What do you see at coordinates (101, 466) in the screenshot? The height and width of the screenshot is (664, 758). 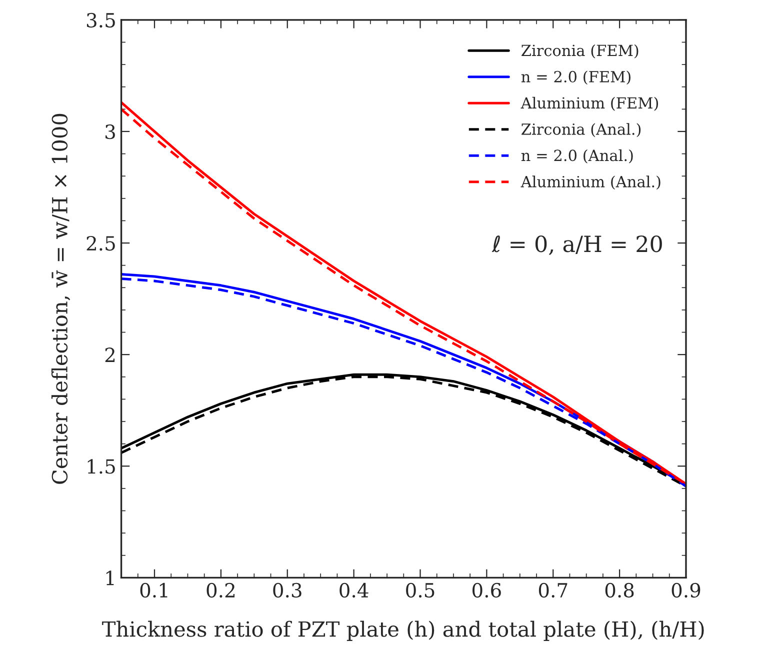 I see `y-tick-label: 1.5` at bounding box center [101, 466].